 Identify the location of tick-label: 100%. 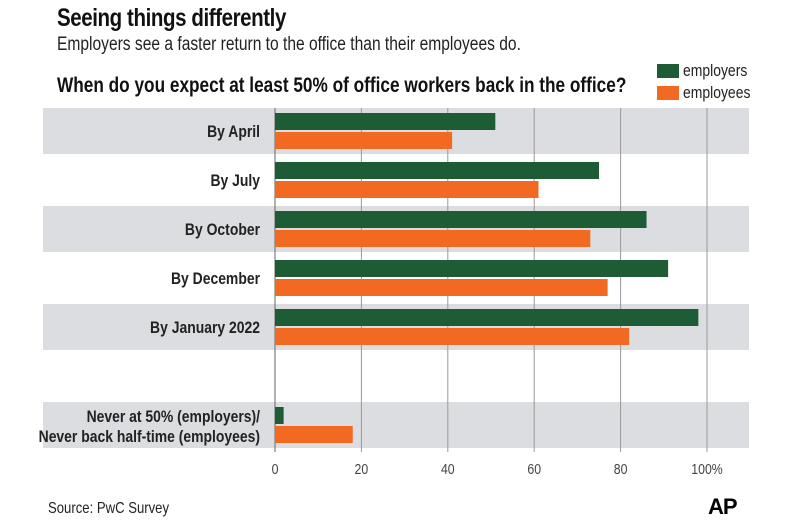
(706, 469).